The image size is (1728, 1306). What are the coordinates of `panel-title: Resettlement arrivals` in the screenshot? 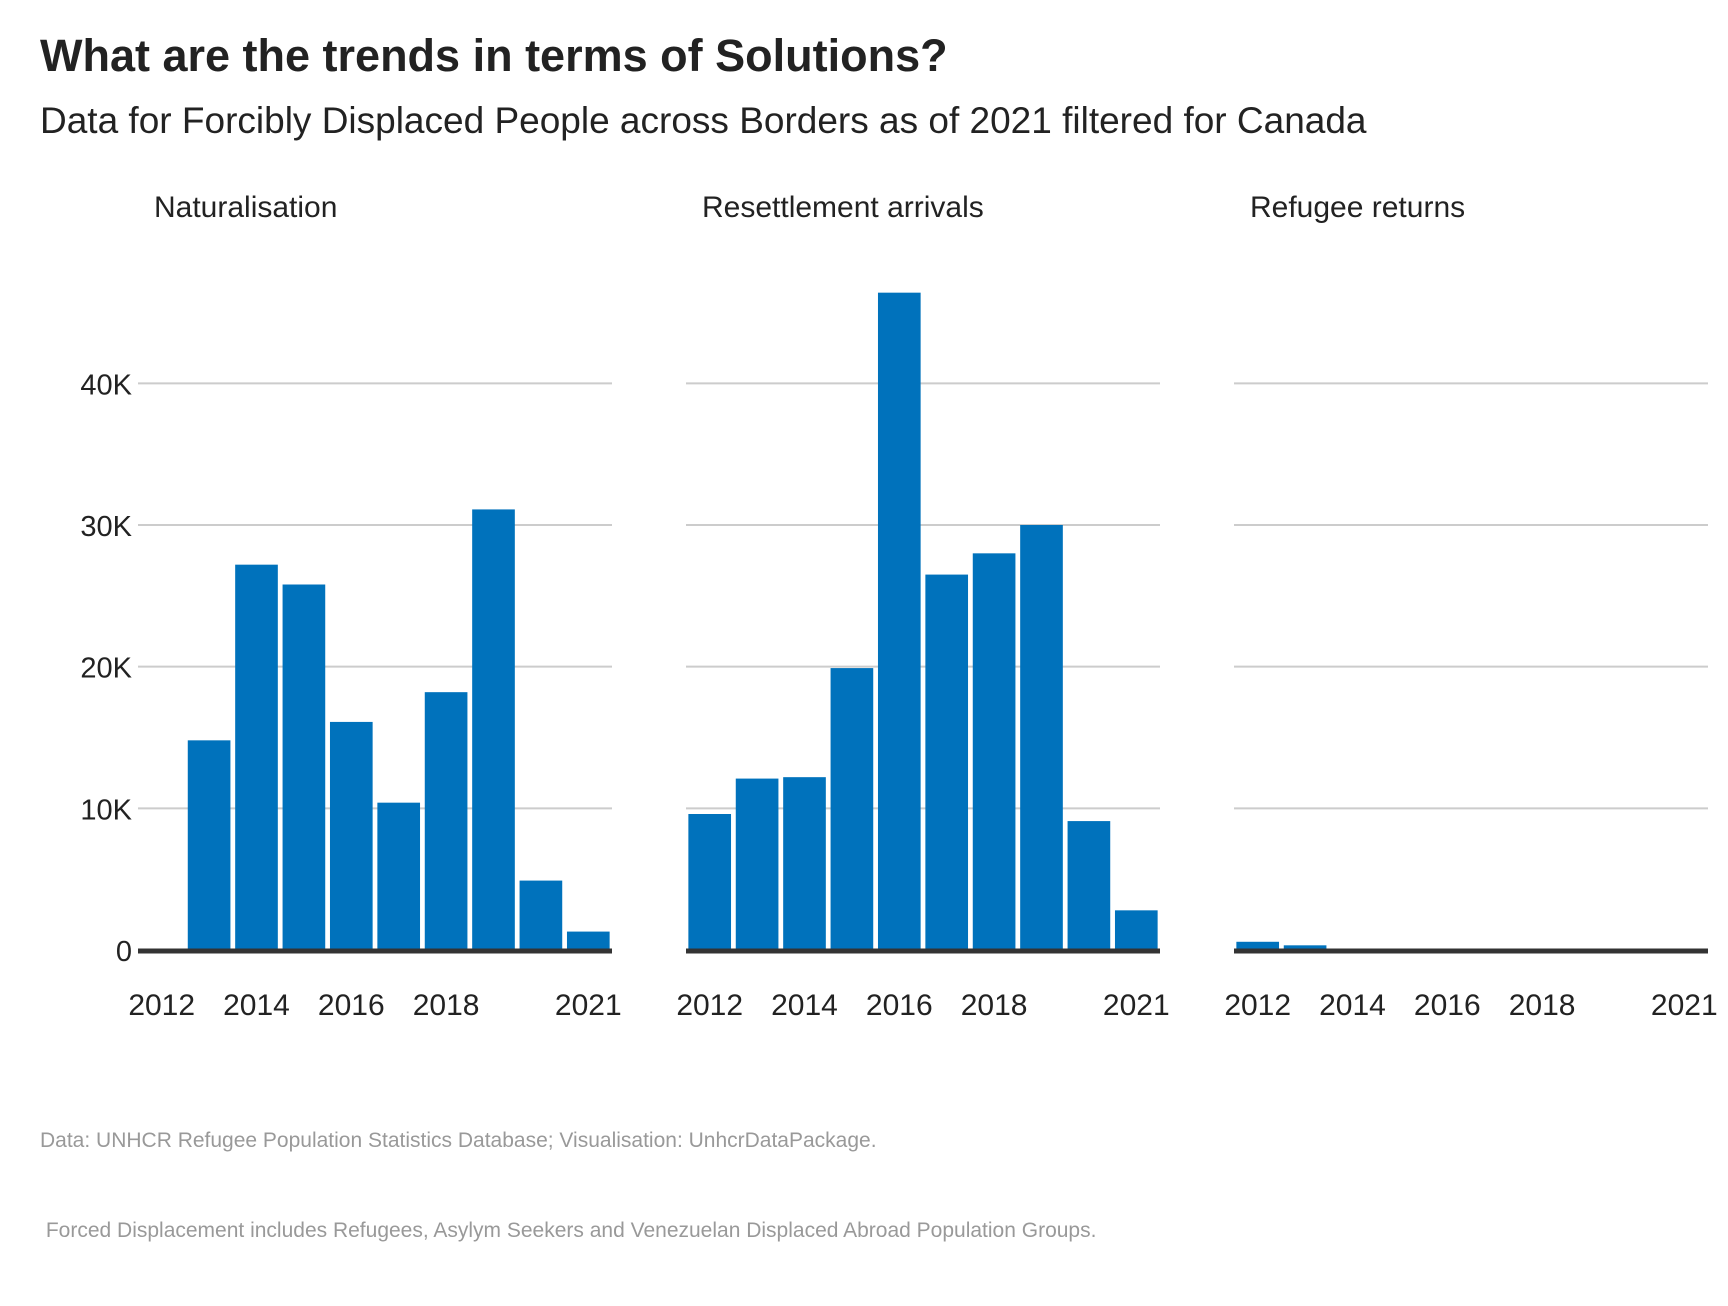 It's located at (843, 207).